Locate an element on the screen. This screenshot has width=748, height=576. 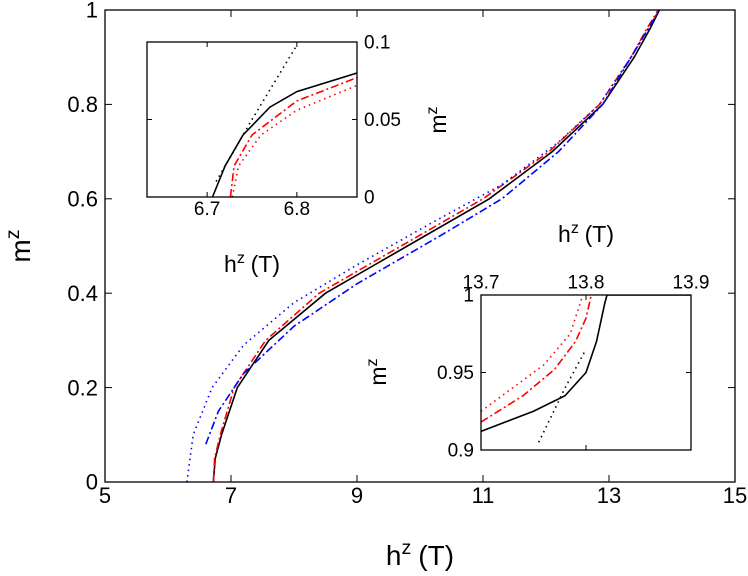
y-tick-label: 0.95 is located at coordinates (455, 373).